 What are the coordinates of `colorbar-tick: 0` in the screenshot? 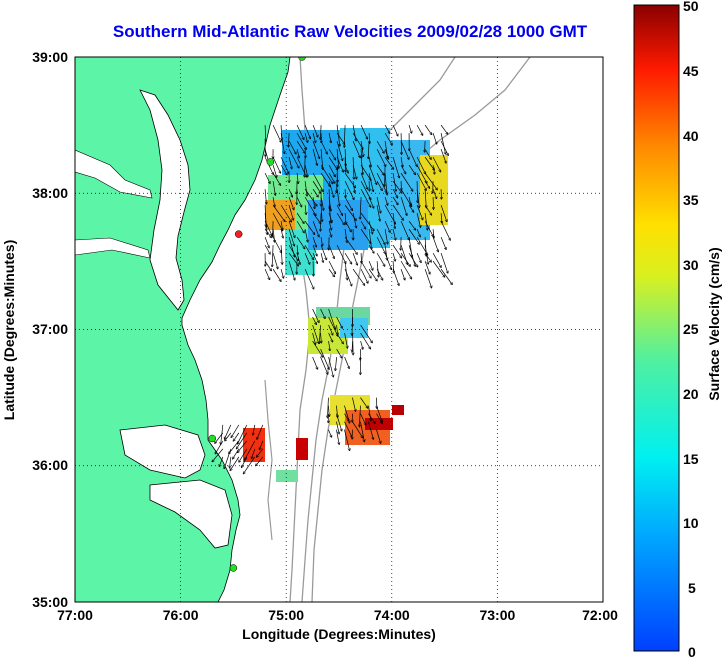 It's located at (692, 651).